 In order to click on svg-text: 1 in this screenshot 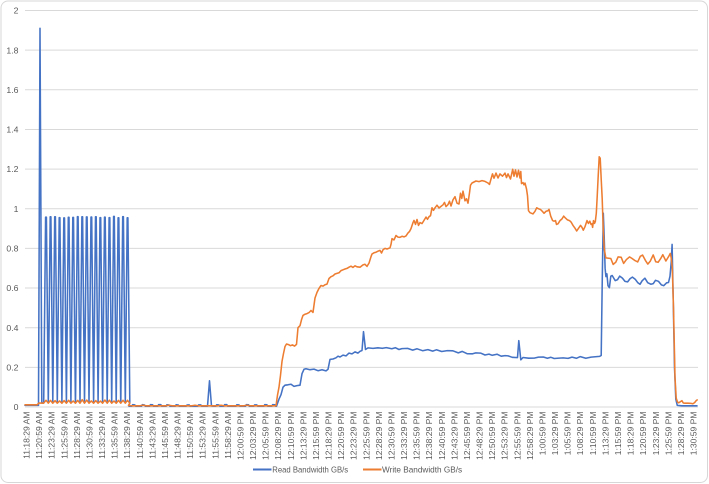, I will do `click(16, 209)`.